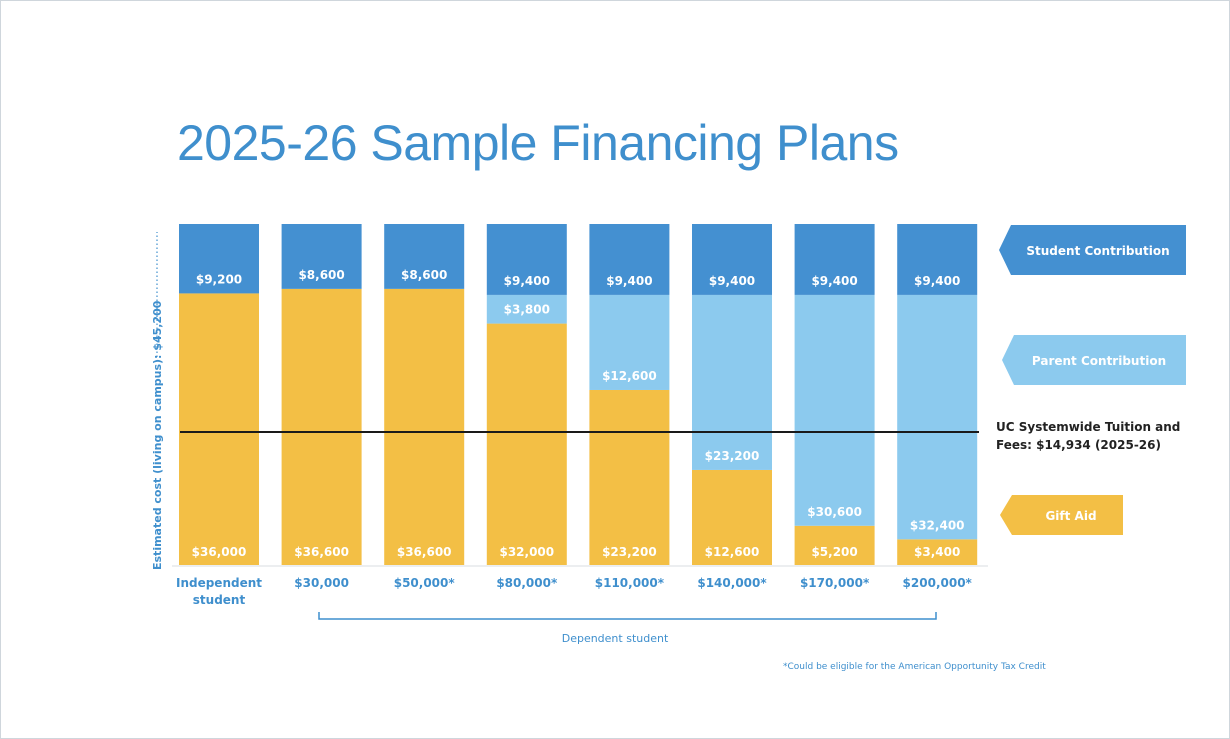 The width and height of the screenshot is (1230, 739). What do you see at coordinates (629, 281) in the screenshot?
I see `label-student-4: $9,400` at bounding box center [629, 281].